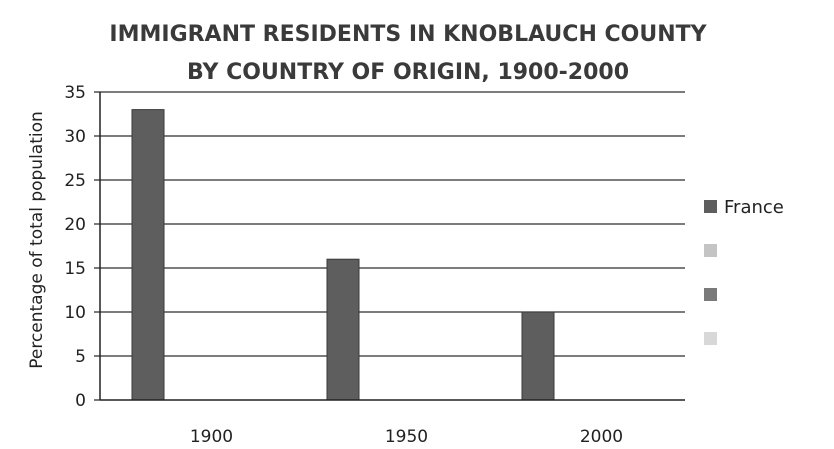  Describe the element at coordinates (754, 207) in the screenshot. I see `legend-label: France` at that location.